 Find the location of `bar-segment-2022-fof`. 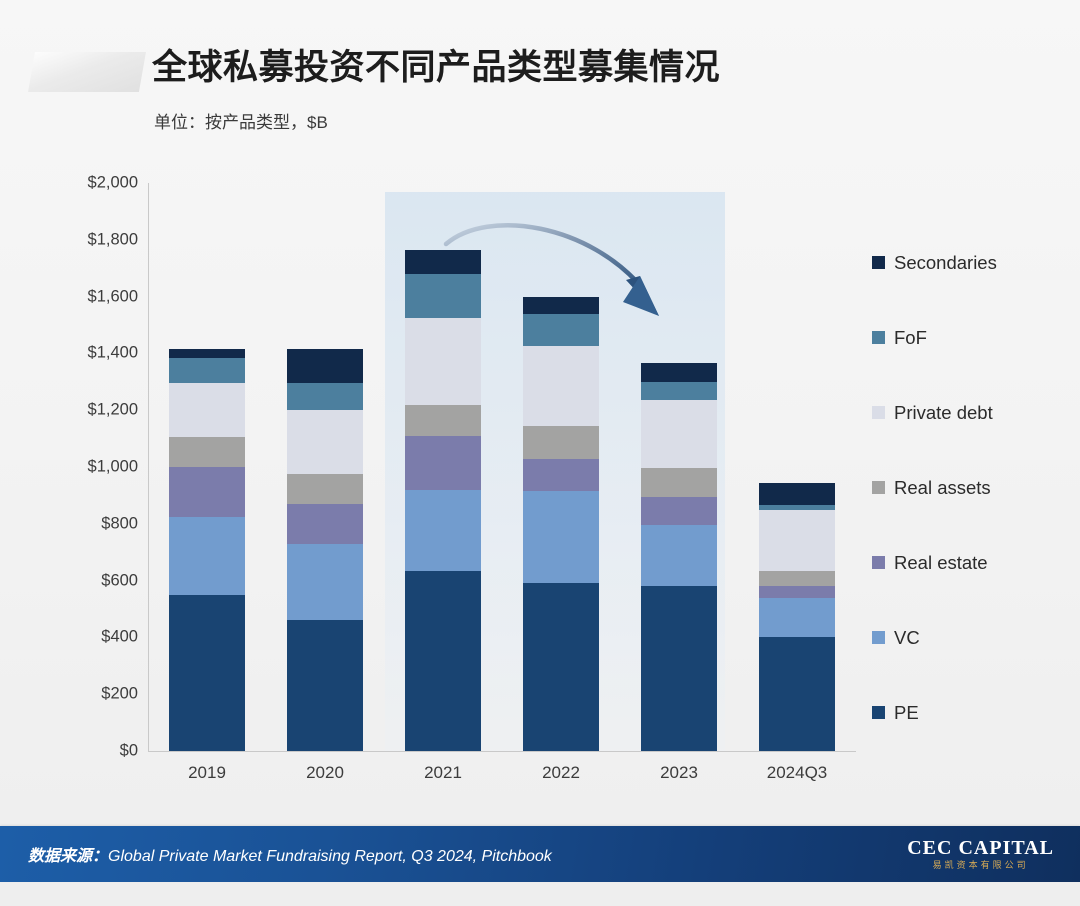

bar-segment-2022-fof is located at coordinates (561, 330).